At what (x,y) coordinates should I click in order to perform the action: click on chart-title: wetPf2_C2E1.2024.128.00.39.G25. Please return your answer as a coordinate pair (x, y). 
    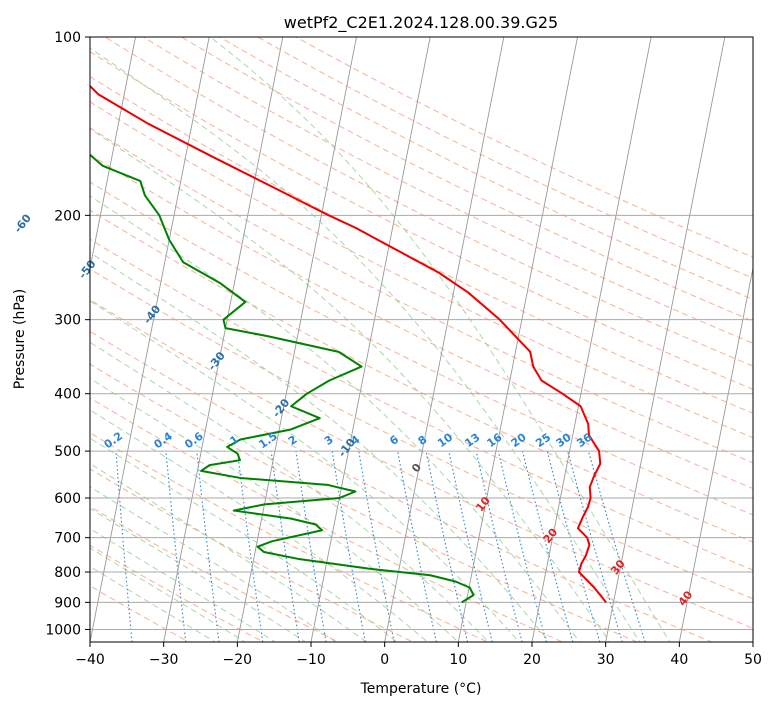
    Looking at the image, I should click on (421, 23).